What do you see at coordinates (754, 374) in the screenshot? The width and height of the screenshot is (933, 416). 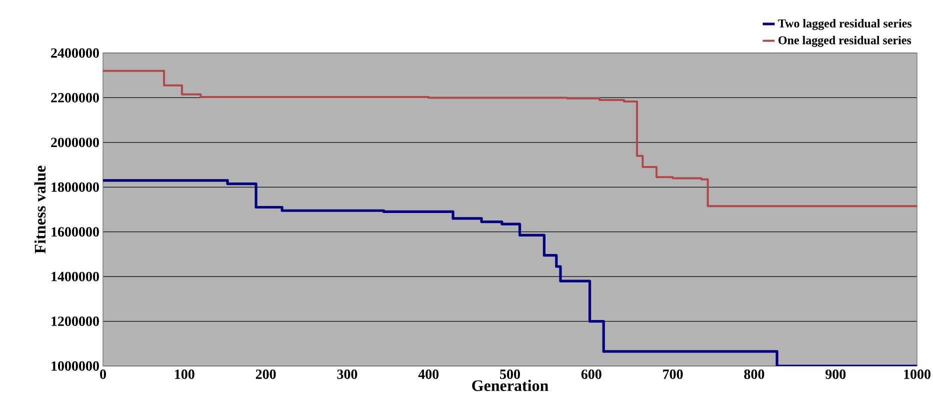 I see `x-tick-label: 800` at bounding box center [754, 374].